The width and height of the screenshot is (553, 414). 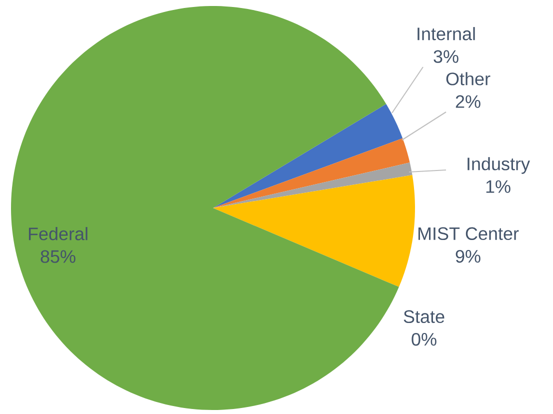 What do you see at coordinates (446, 56) in the screenshot?
I see `data-label: 3%` at bounding box center [446, 56].